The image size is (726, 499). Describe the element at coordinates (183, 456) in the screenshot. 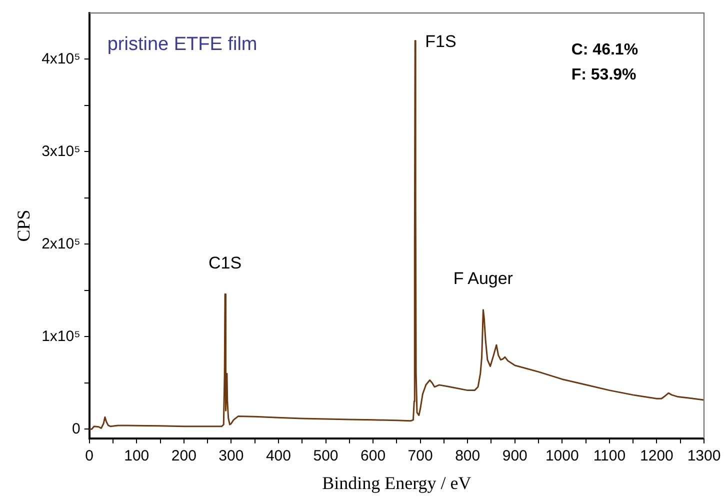

I see `x-tick-label: 200` at that location.